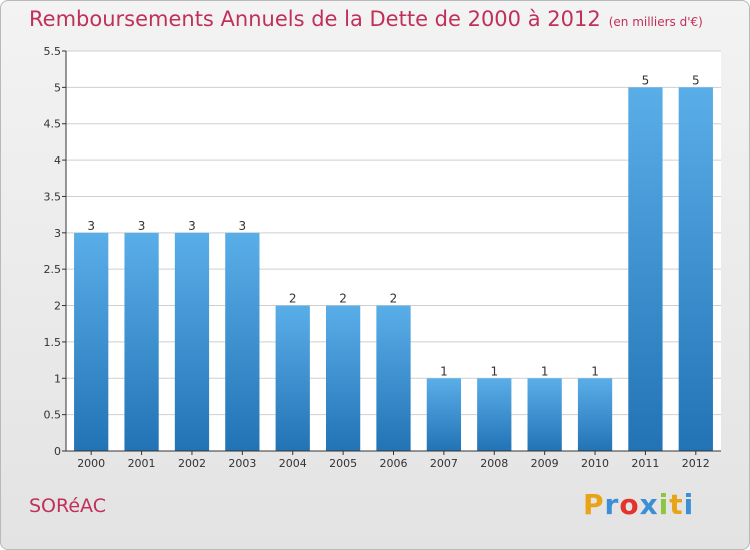 Image resolution: width=750 pixels, height=550 pixels. I want to click on y-tick-label: 4, so click(57, 160).